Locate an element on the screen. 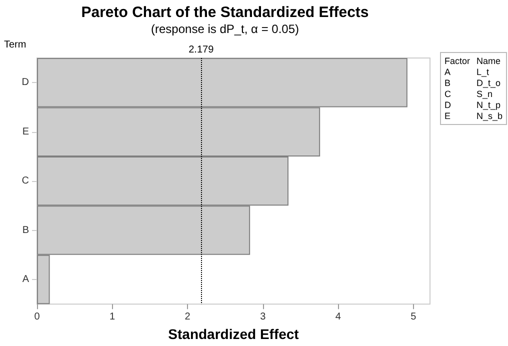  x-tick-label: 4 is located at coordinates (338, 317).